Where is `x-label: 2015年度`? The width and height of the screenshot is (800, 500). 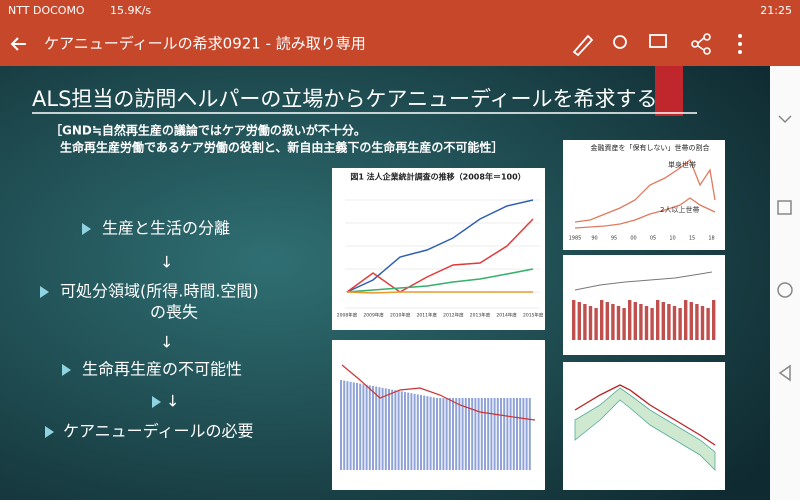 x-label: 2015年度 is located at coordinates (533, 315).